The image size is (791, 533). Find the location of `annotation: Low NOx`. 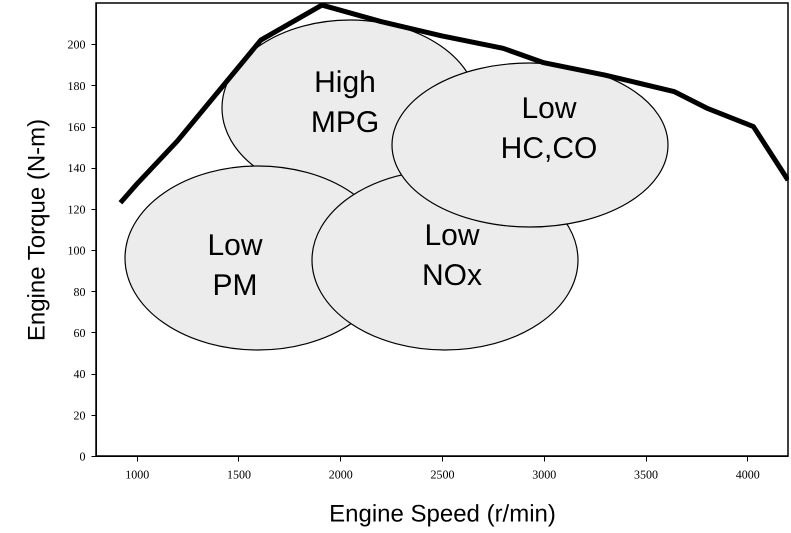

annotation: Low NOx is located at coordinates (452, 255).